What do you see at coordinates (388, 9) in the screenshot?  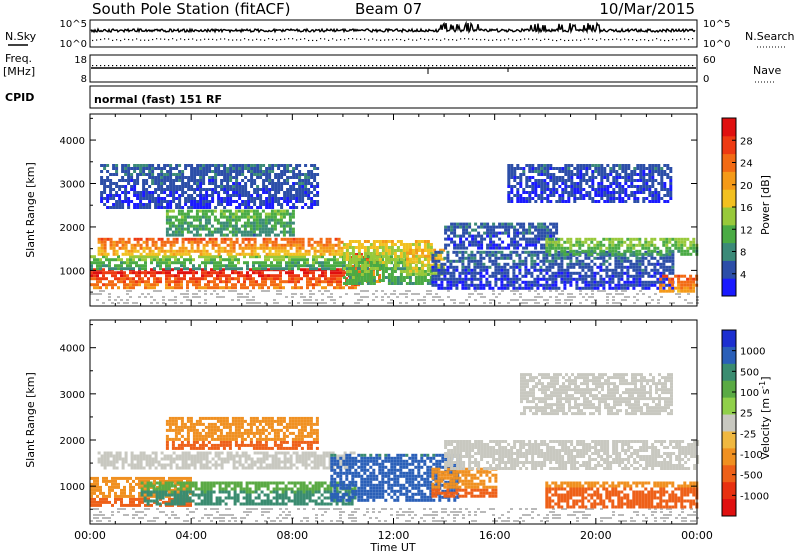 I see `beam-label: Beam 07` at bounding box center [388, 9].